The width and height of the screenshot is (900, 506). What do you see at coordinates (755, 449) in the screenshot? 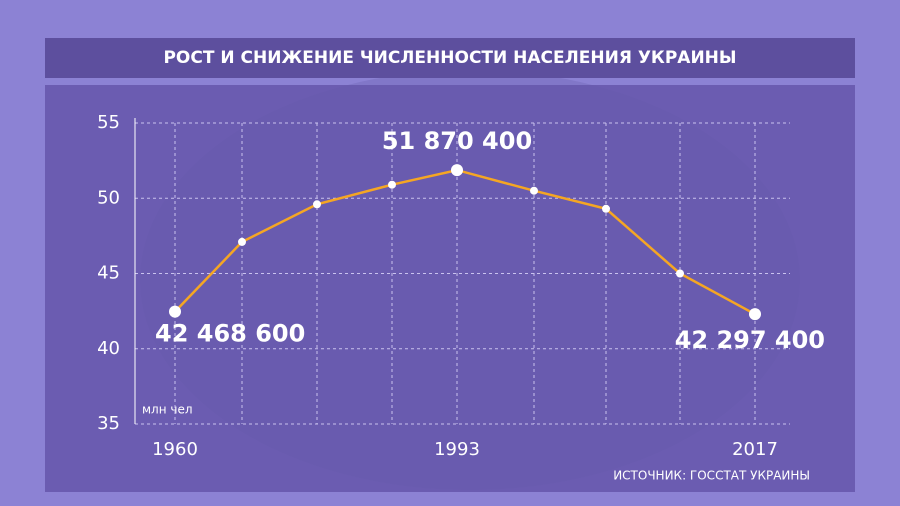
I see `x-tick-label: 2017` at bounding box center [755, 449].